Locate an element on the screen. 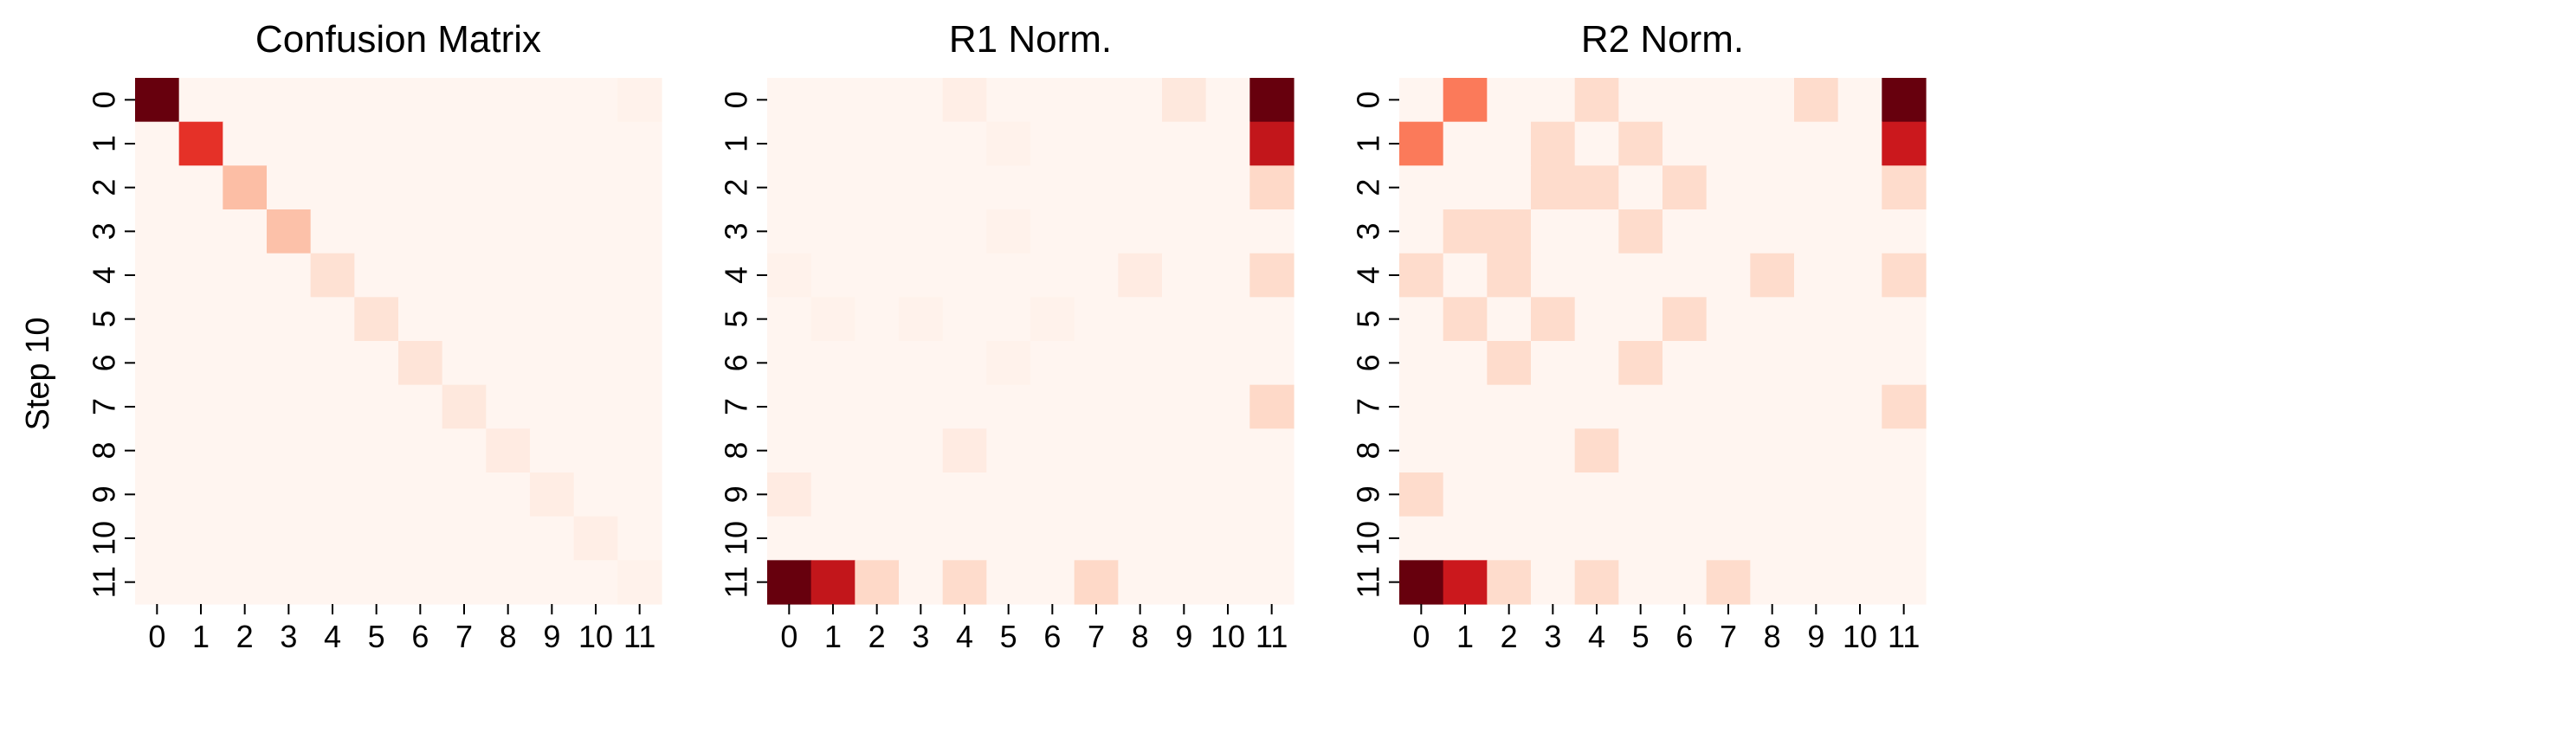 Image resolution: width=2576 pixels, height=752 pixels. panel-title: R1 Norm. is located at coordinates (1030, 39).